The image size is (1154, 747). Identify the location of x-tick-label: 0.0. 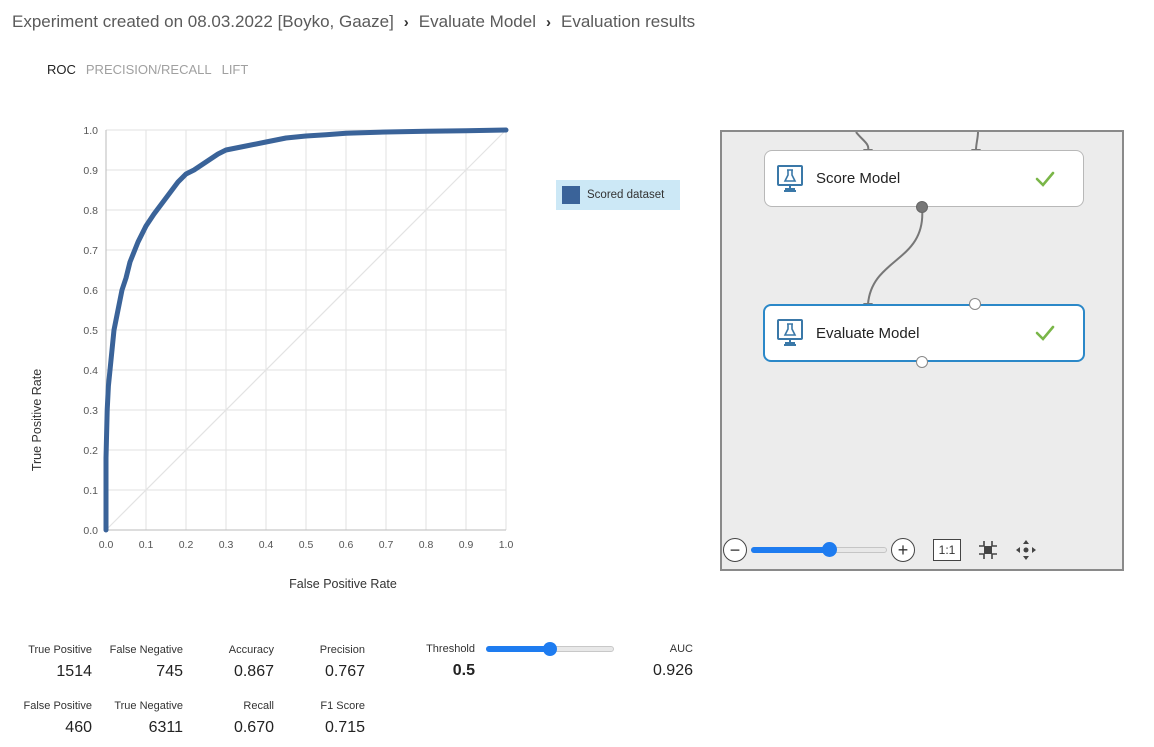
(106, 545).